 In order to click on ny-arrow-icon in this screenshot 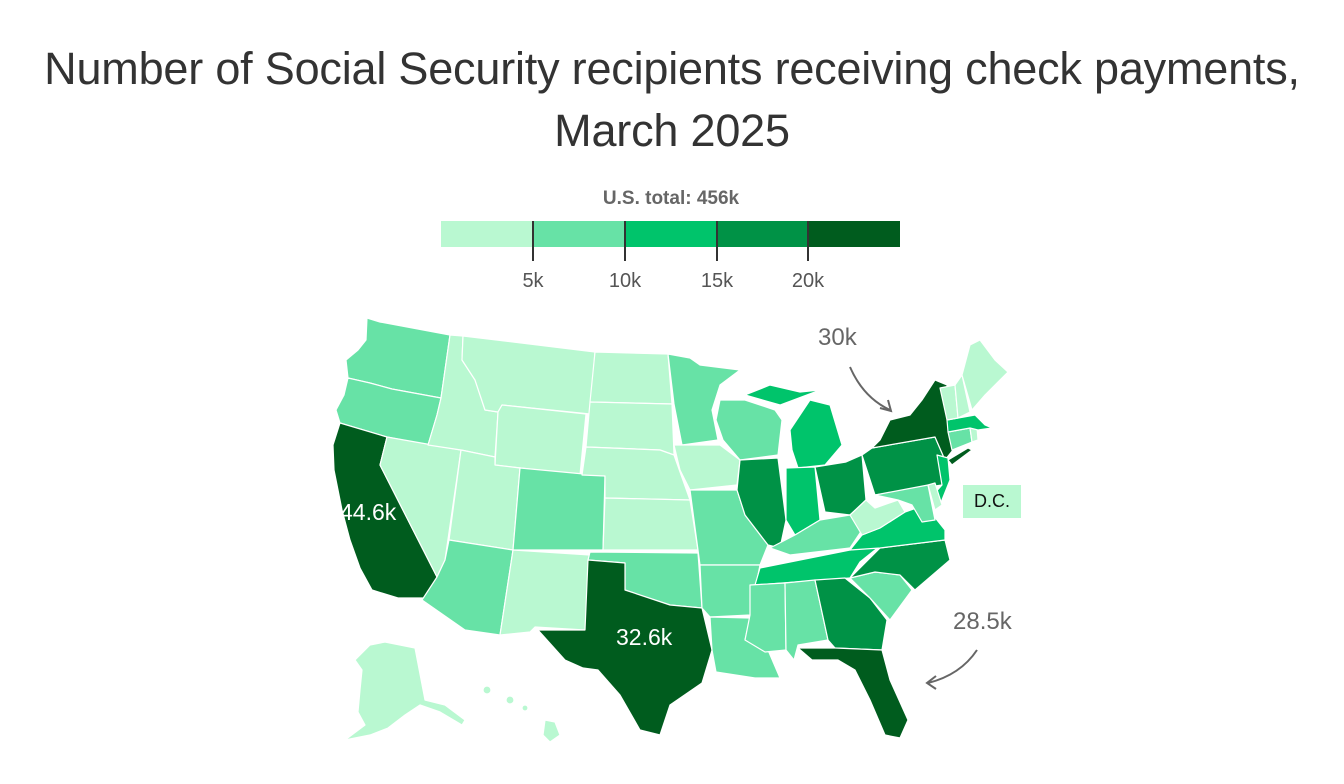, I will do `click(870, 388)`.